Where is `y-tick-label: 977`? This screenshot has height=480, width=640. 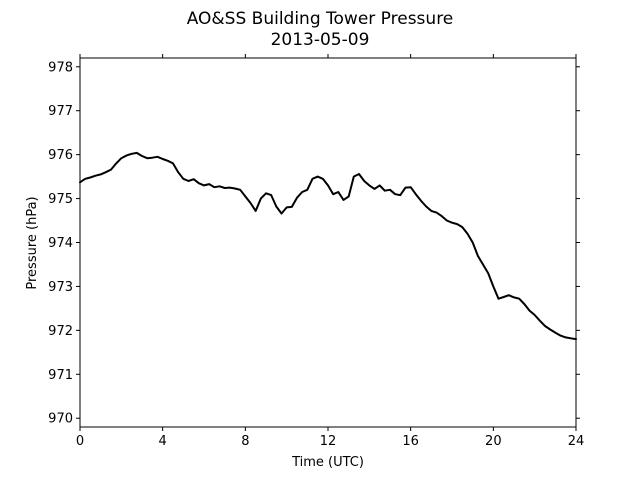
y-tick-label: 977 is located at coordinates (60, 111).